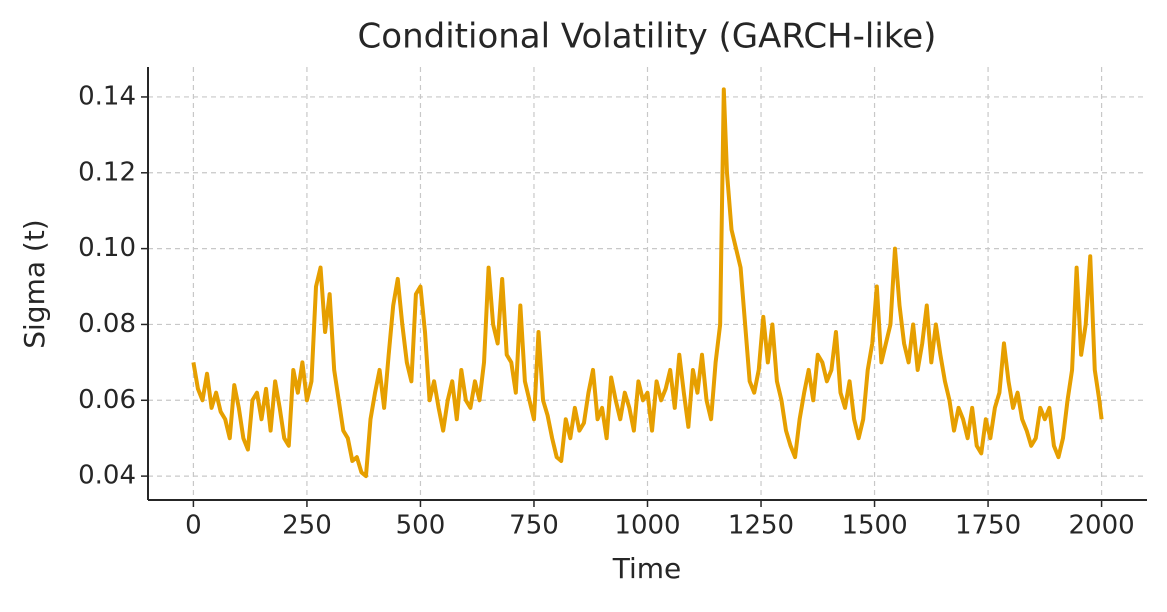 The width and height of the screenshot is (1167, 612). Describe the element at coordinates (534, 526) in the screenshot. I see `x-tick-label: 750` at that location.